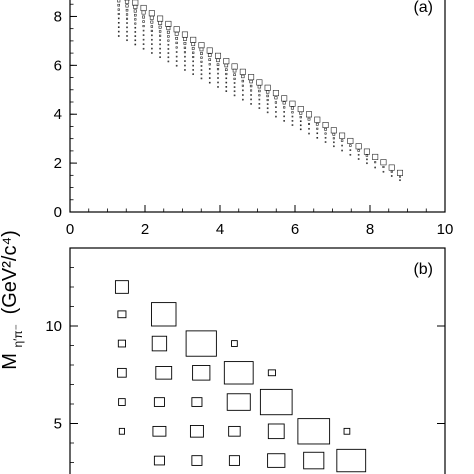 This screenshot has width=474, height=474. I want to click on y-axis-title: M η′π⁻ (GeV²/c⁴), so click(13, 300).